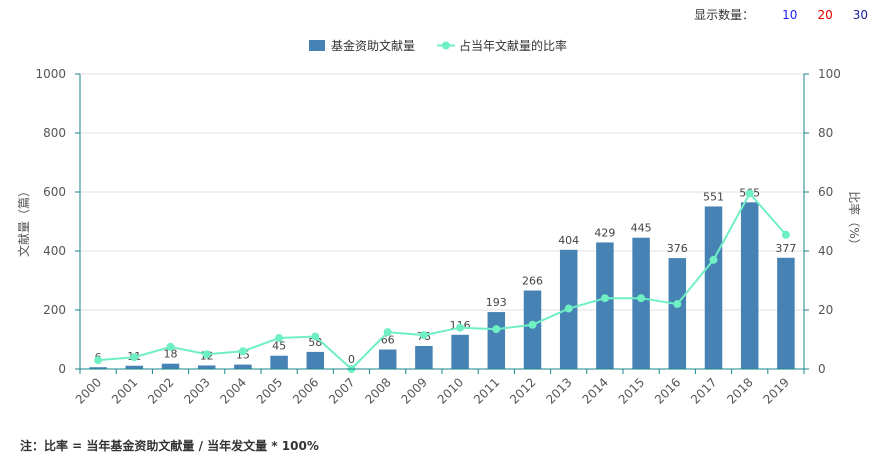  I want to click on y-tick-label: 600, so click(54, 192).